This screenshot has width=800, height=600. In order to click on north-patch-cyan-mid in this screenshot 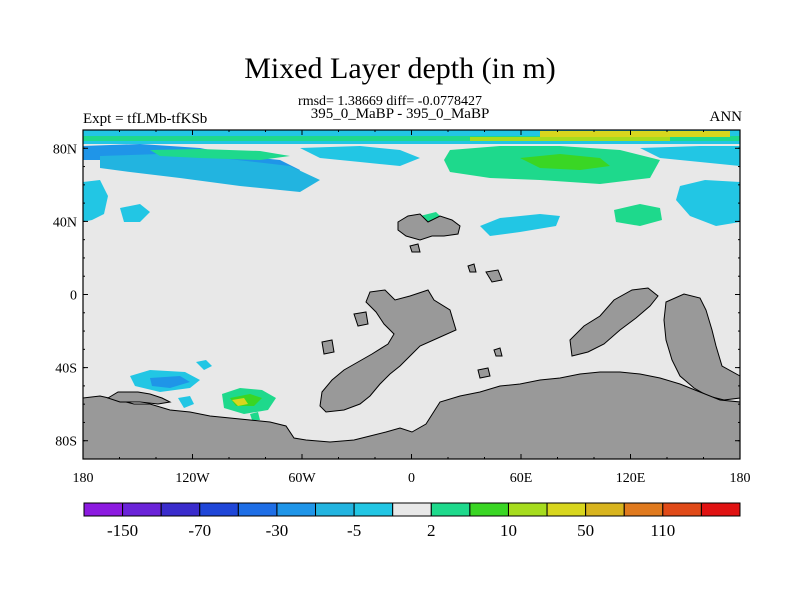, I will do `click(360, 156)`.